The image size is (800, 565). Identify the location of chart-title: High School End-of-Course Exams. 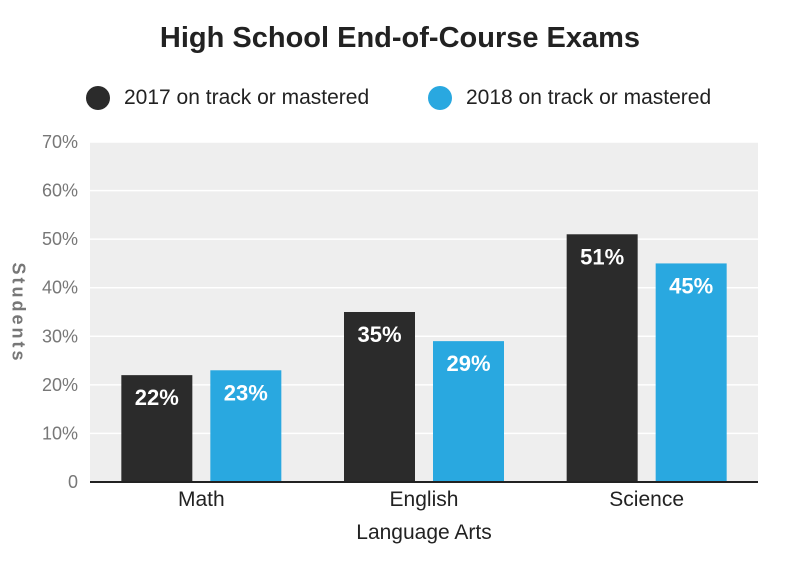
(400, 38).